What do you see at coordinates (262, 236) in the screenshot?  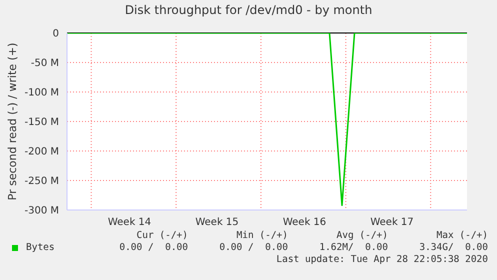 I see `text: Min (-/+)` at bounding box center [262, 236].